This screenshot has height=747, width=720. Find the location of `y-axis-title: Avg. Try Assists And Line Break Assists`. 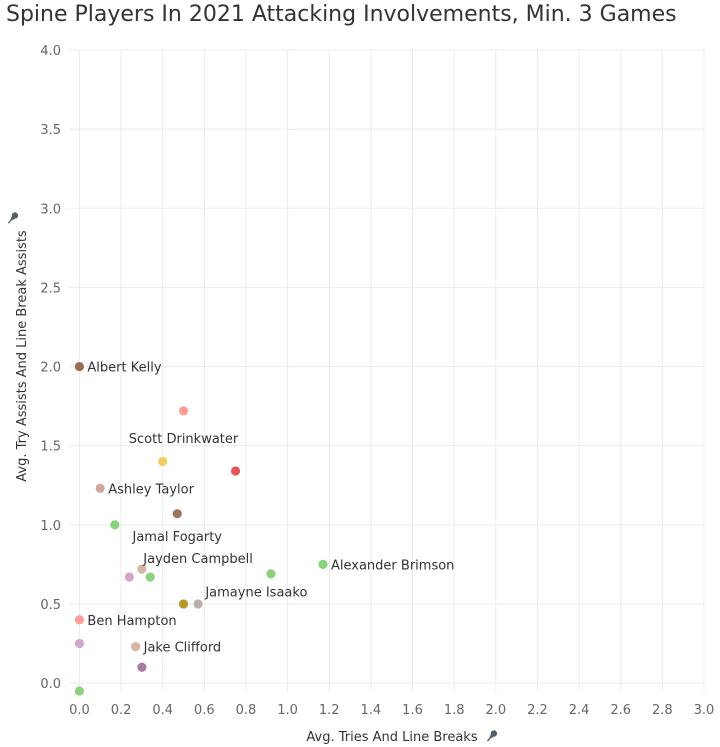

y-axis-title: Avg. Try Assists And Line Break Assists is located at coordinates (22, 356).